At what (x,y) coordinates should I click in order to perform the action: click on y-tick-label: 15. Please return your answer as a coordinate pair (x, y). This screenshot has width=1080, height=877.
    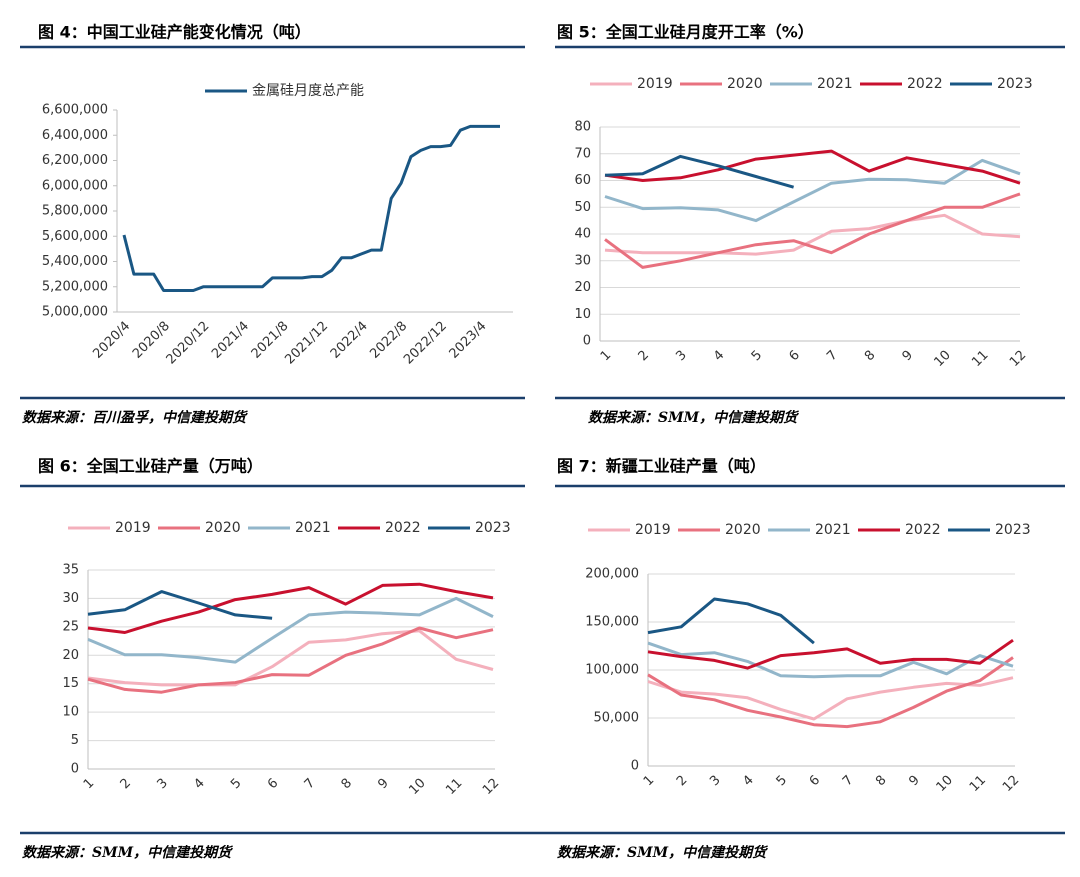
    Looking at the image, I should click on (70, 683).